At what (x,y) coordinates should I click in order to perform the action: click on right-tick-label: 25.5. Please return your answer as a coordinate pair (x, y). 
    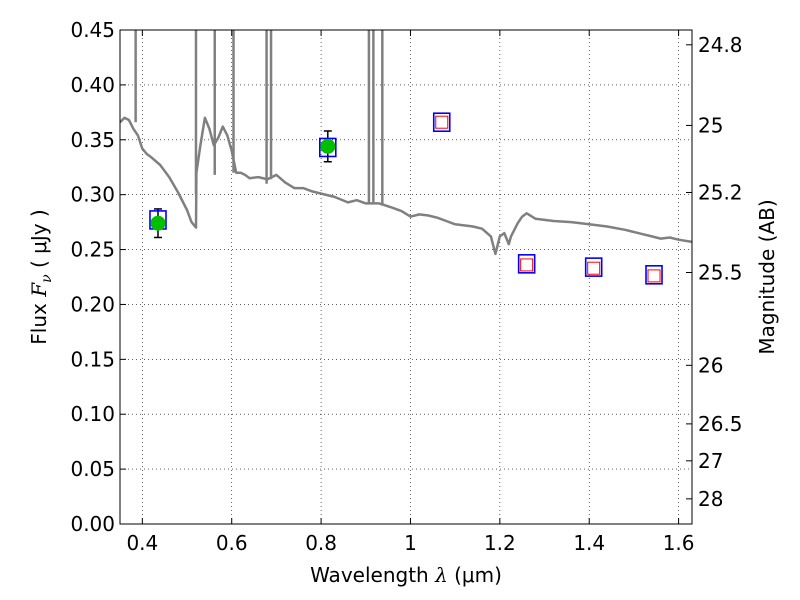
    Looking at the image, I should click on (720, 273).